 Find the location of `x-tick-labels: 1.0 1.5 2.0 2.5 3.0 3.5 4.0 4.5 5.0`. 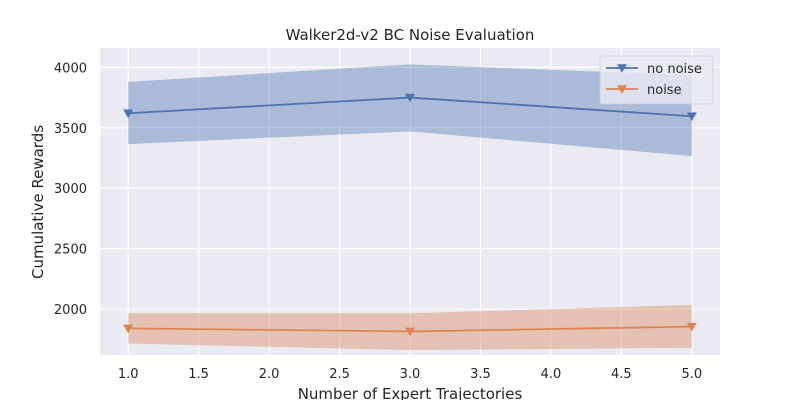

x-tick-labels: 1.0 1.5 2.0 2.5 3.0 3.5 4.0 4.5 5.0 is located at coordinates (410, 374).